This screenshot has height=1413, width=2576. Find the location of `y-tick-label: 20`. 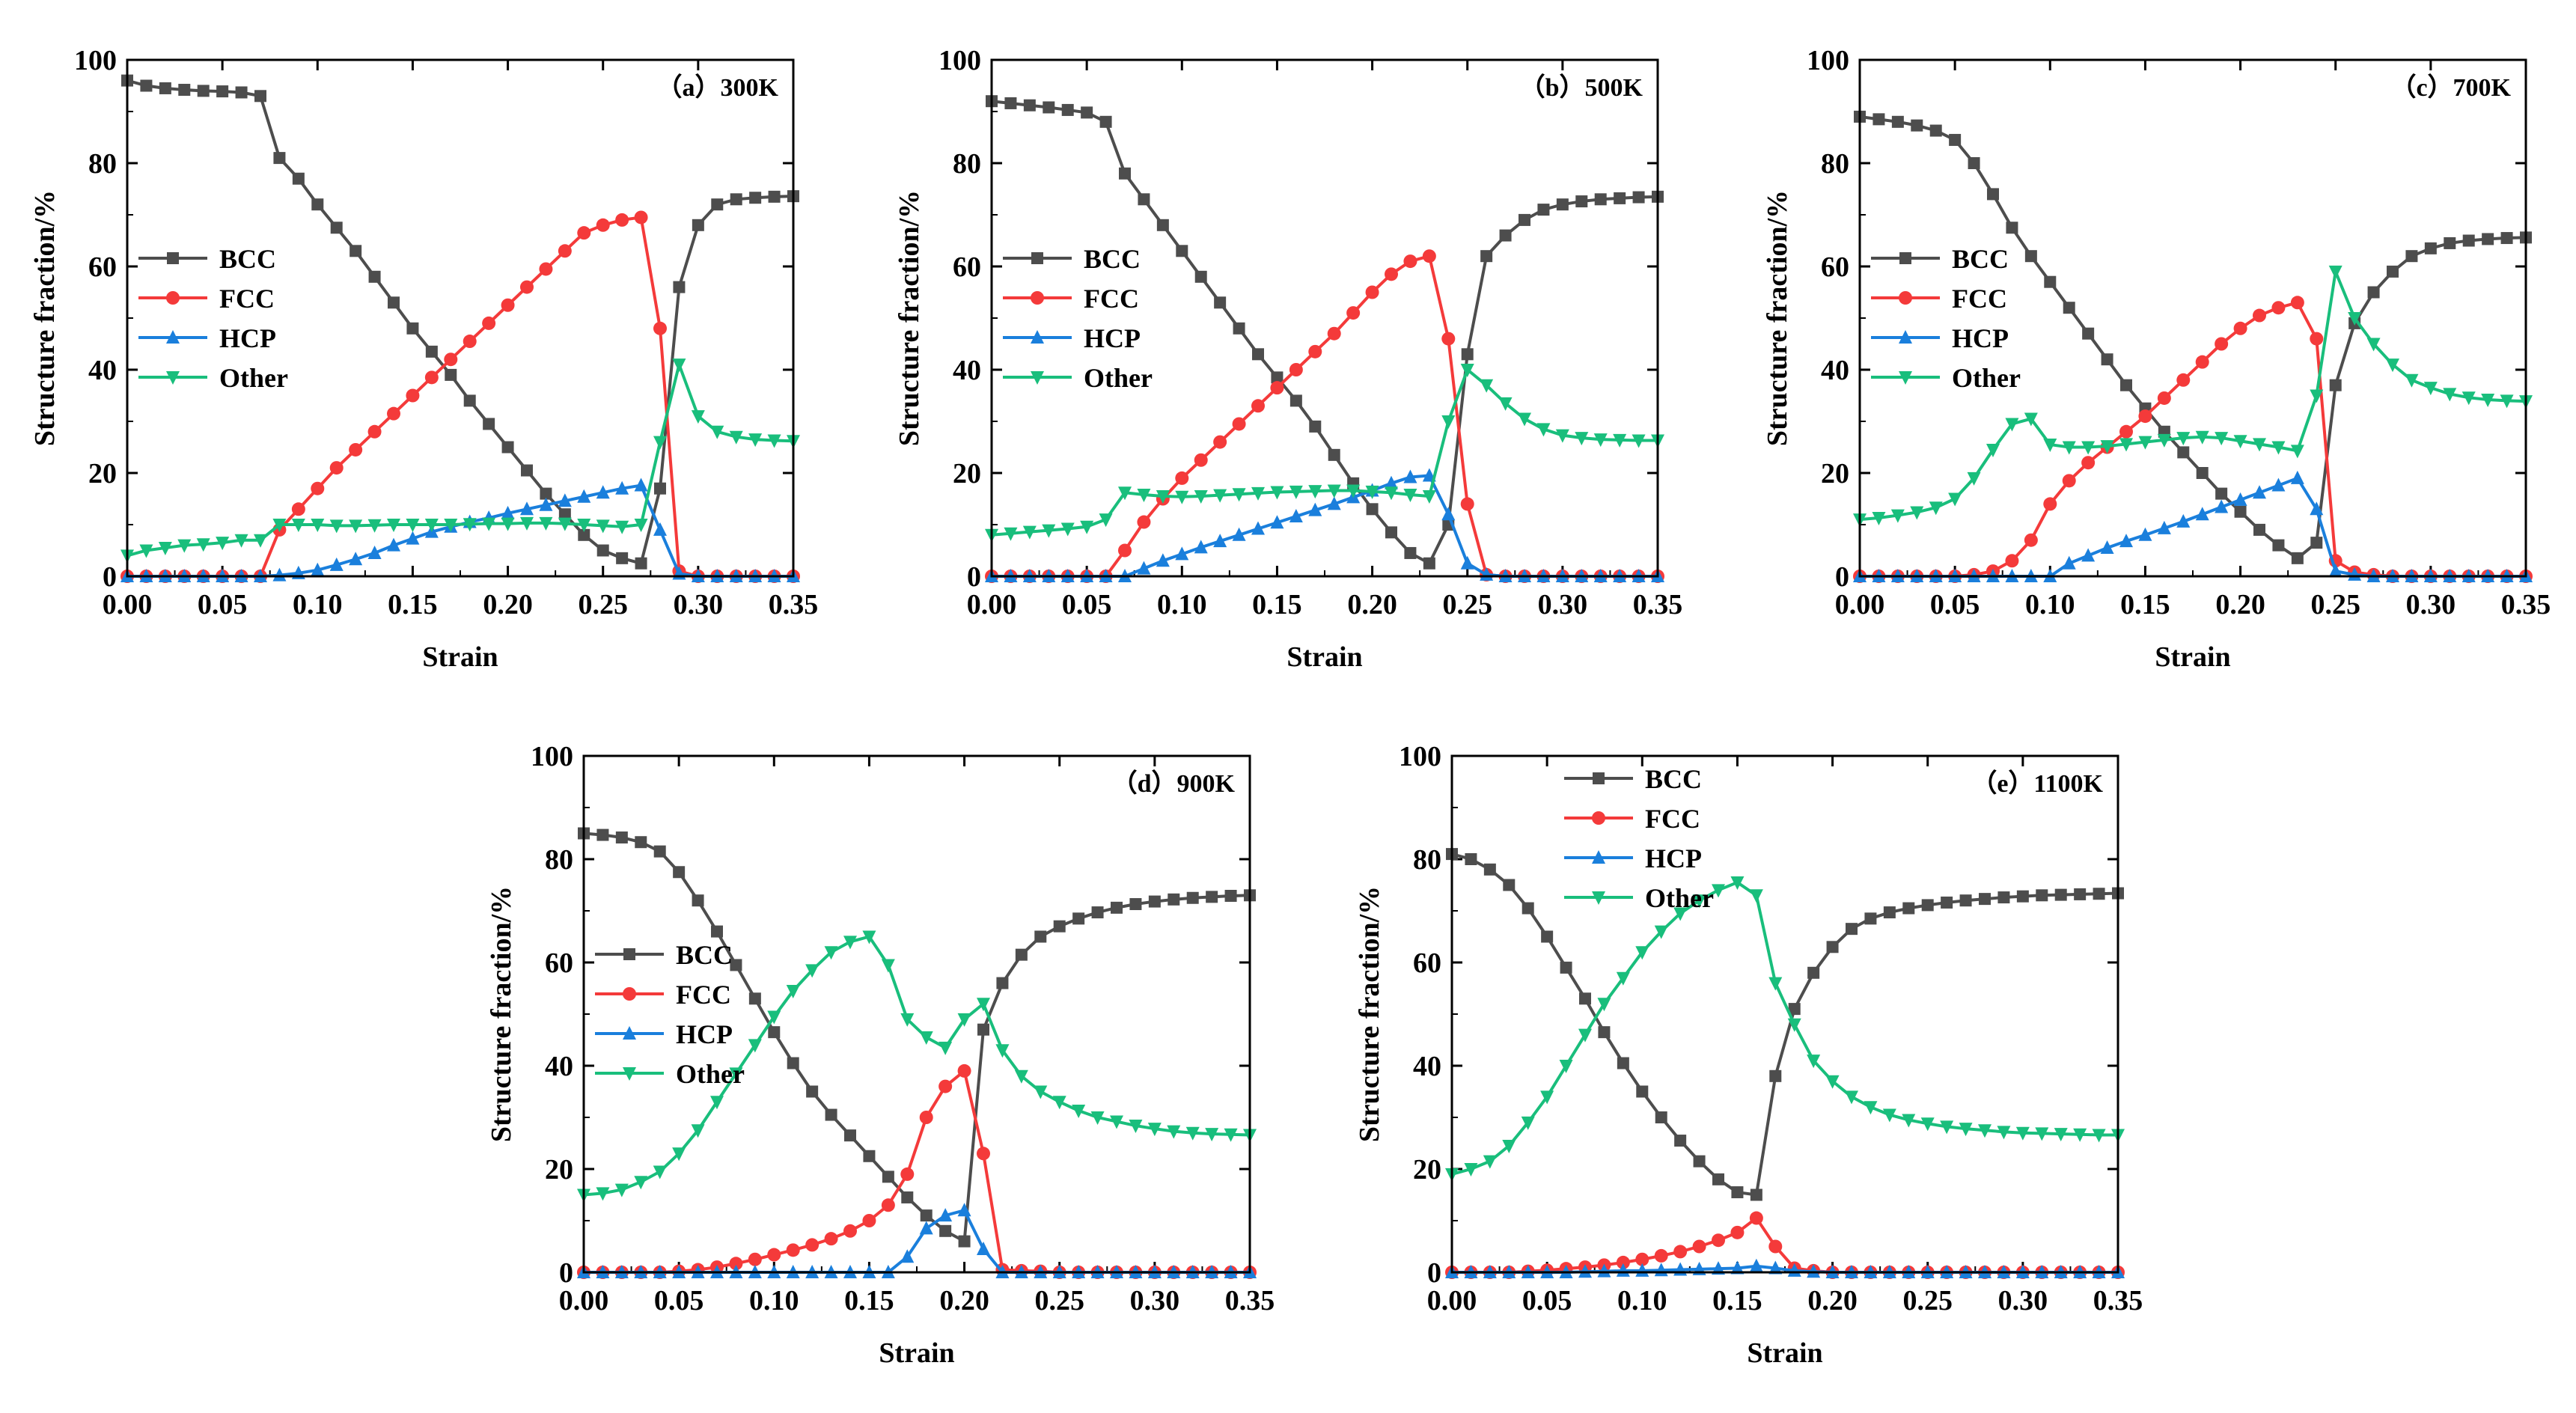

y-tick-label: 20 is located at coordinates (559, 1169).